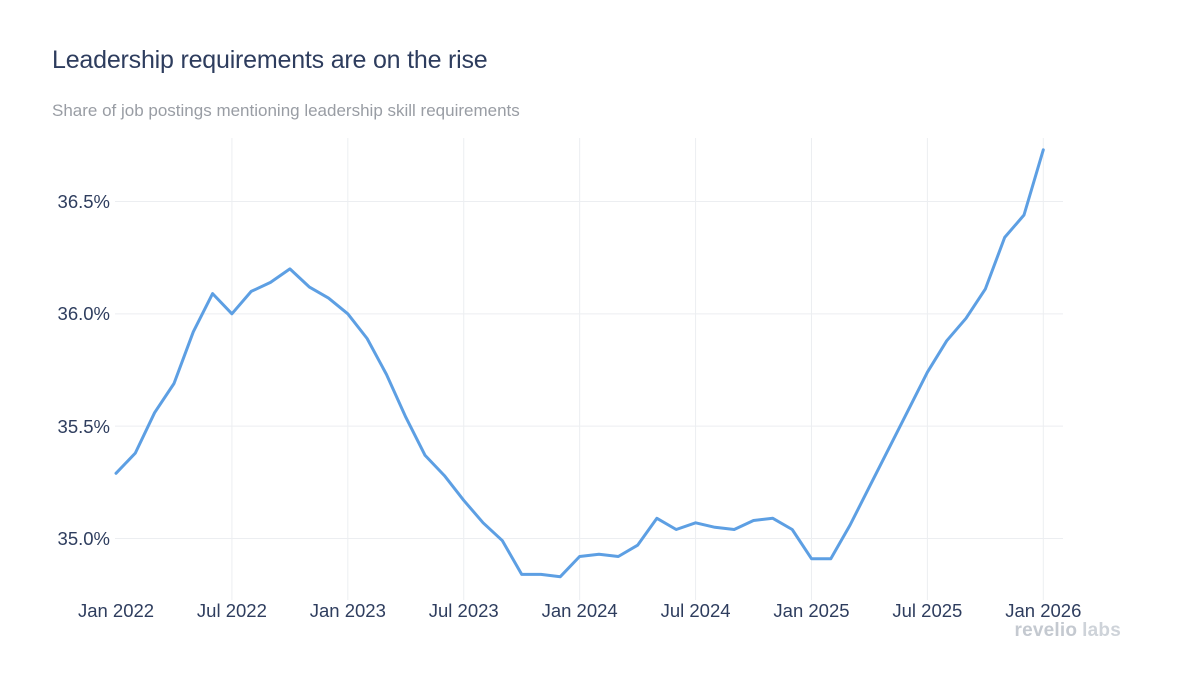 The image size is (1200, 684). What do you see at coordinates (1046, 630) in the screenshot?
I see `logo-text-revelio: revelio` at bounding box center [1046, 630].